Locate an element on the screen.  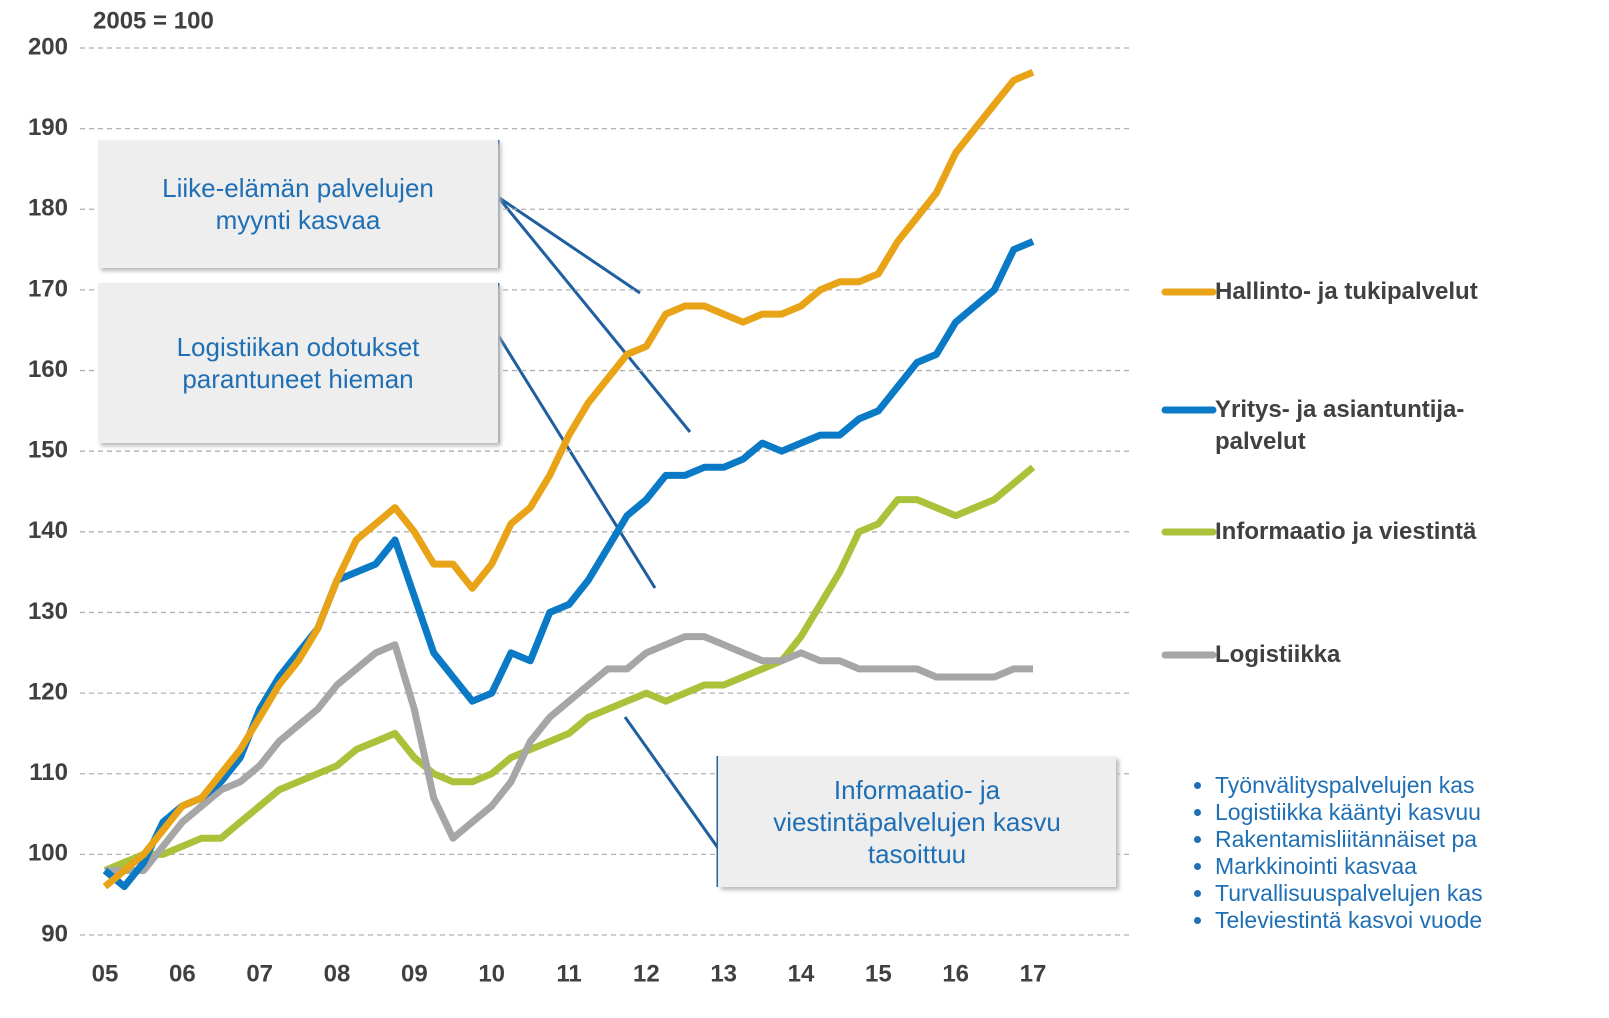
annotation: Logistiikan odotukset parantuneet hieman is located at coordinates (298, 363).